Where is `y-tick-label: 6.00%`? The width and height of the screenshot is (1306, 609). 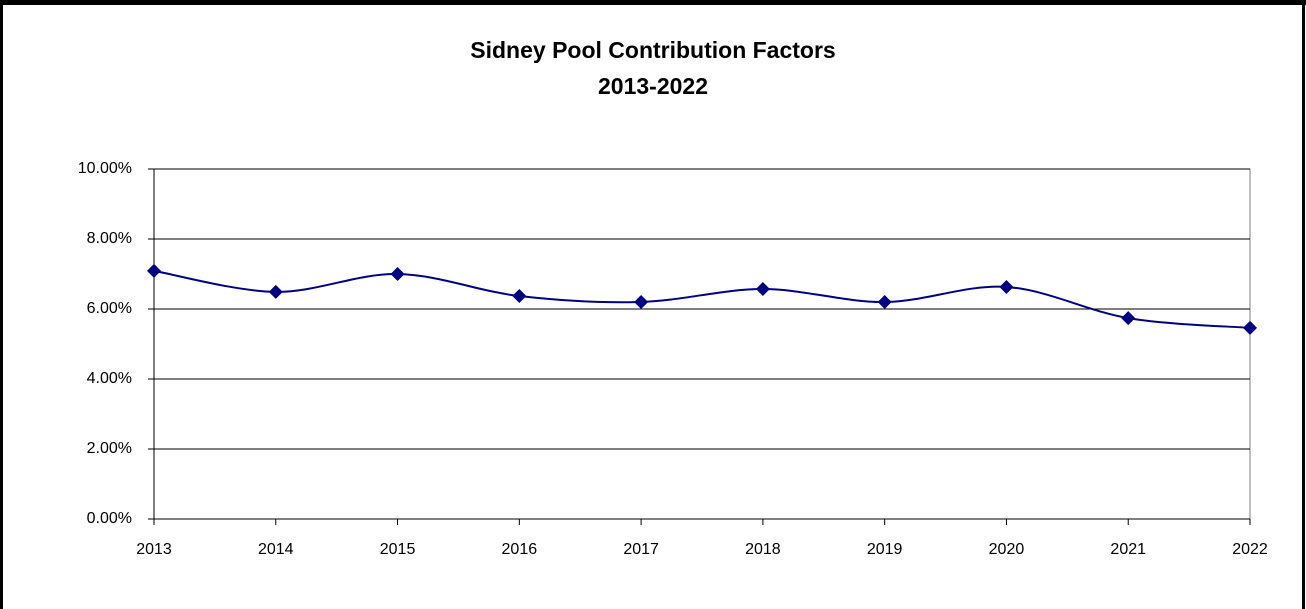 y-tick-label: 6.00% is located at coordinates (109, 308).